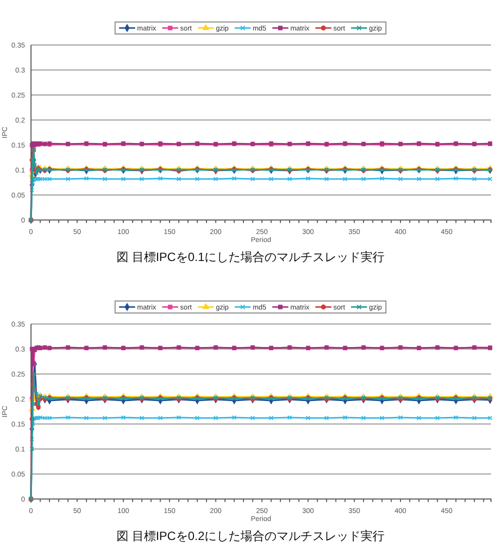 Image resolution: width=501 pixels, height=559 pixels. Describe the element at coordinates (250, 257) in the screenshot. I see `text: 図 目標IPCを0.1にした場合のマルチスレッド実行` at that location.